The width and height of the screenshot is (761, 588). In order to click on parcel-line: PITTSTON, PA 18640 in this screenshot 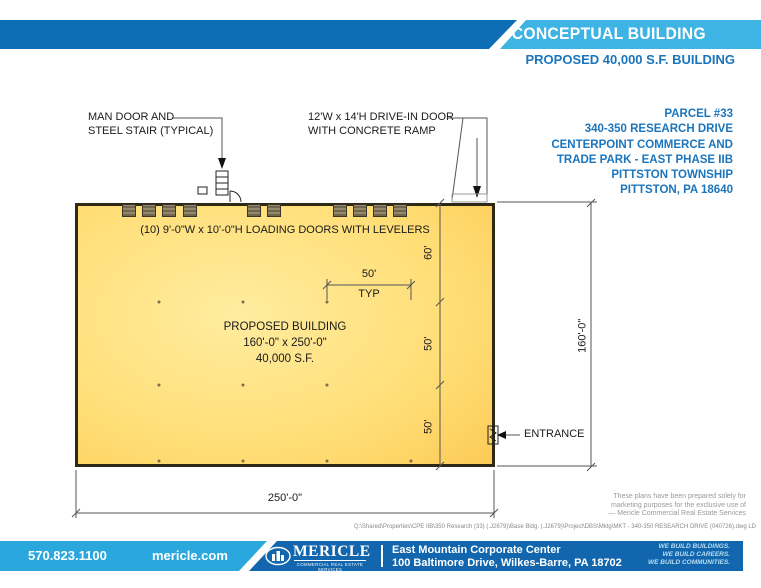, I will do `click(676, 190)`.